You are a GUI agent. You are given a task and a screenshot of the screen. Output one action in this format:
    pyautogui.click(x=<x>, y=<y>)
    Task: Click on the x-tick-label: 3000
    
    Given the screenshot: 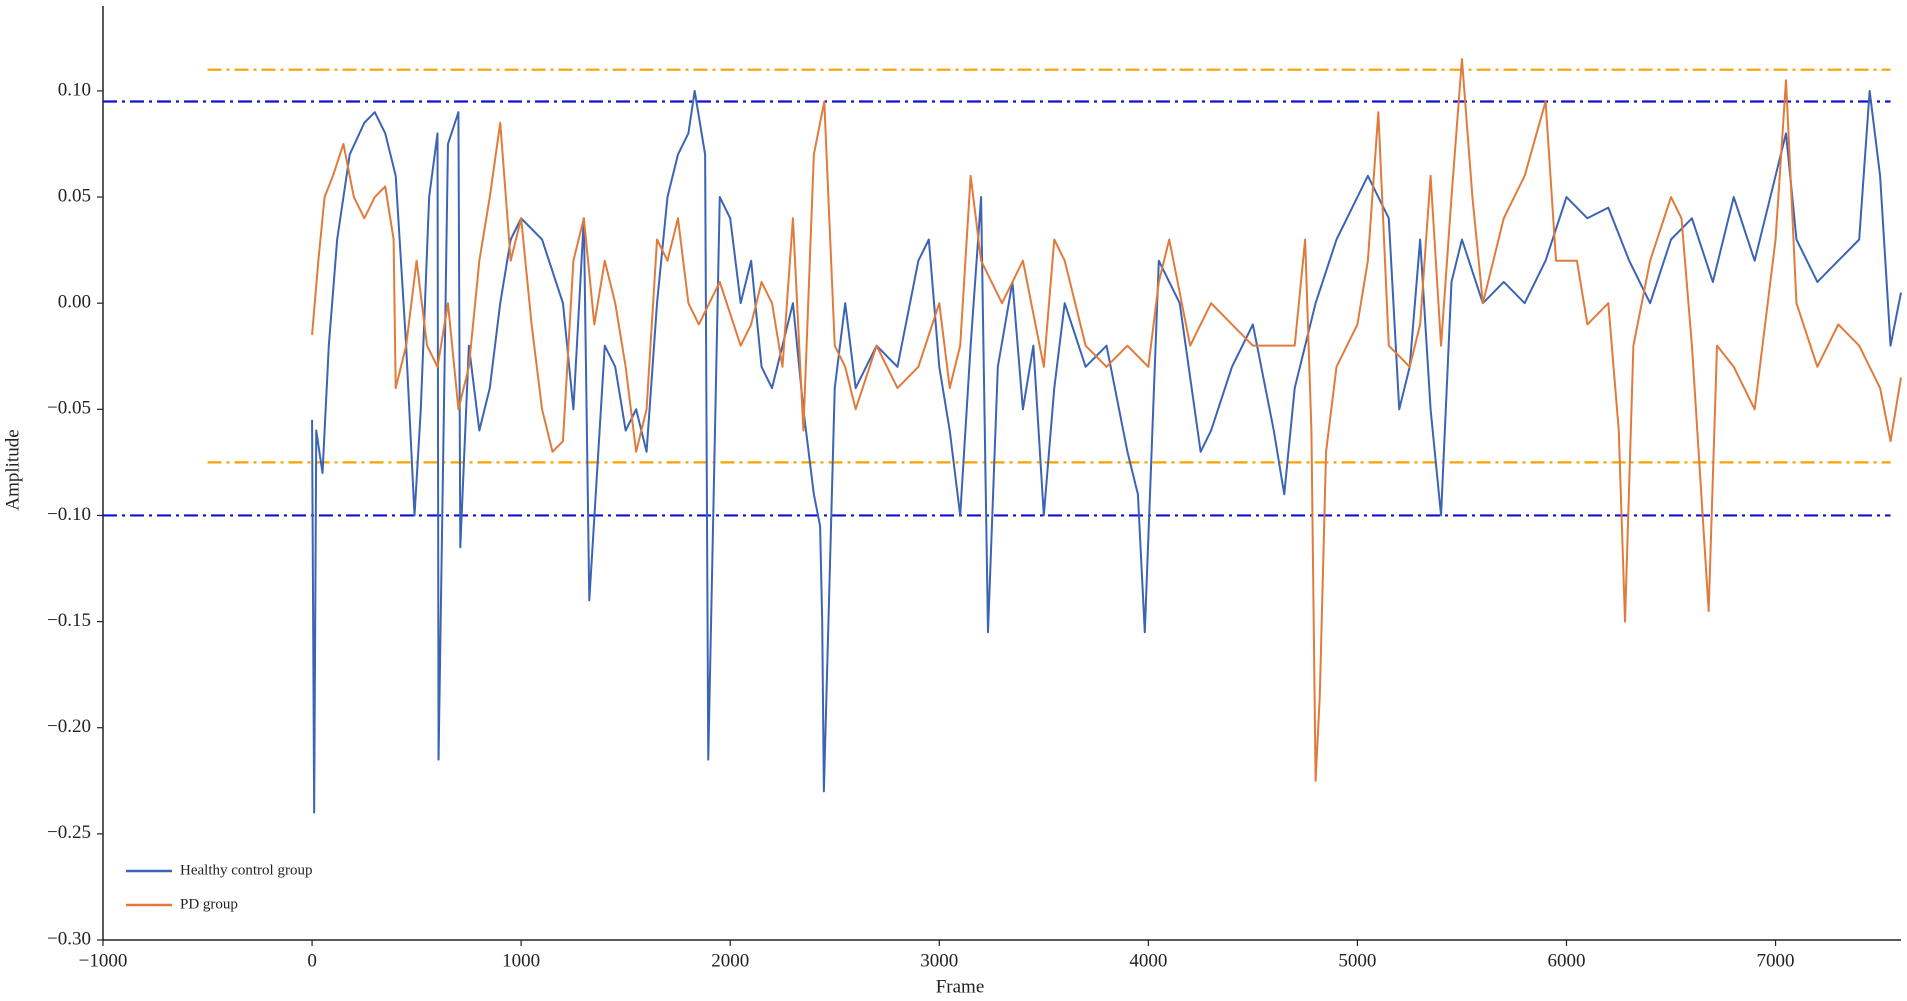 What is the action you would take?
    pyautogui.click(x=939, y=960)
    